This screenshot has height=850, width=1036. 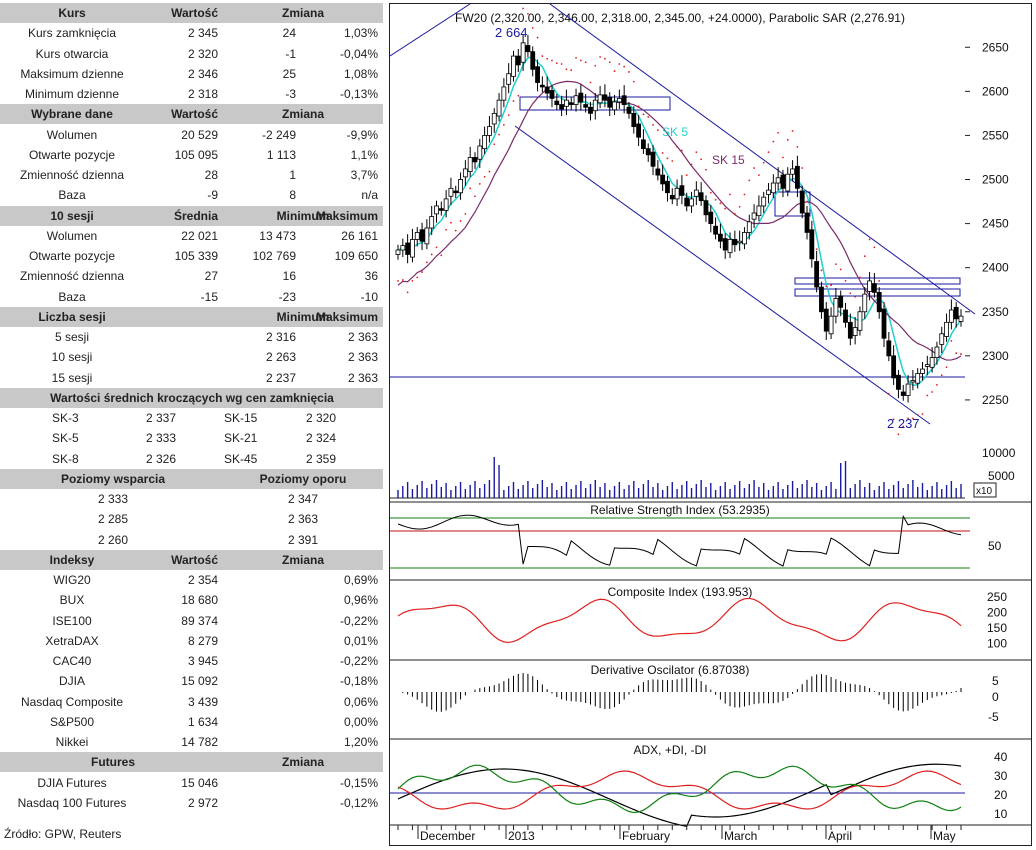 I want to click on header-cell: 10 sesji, so click(x=72, y=215).